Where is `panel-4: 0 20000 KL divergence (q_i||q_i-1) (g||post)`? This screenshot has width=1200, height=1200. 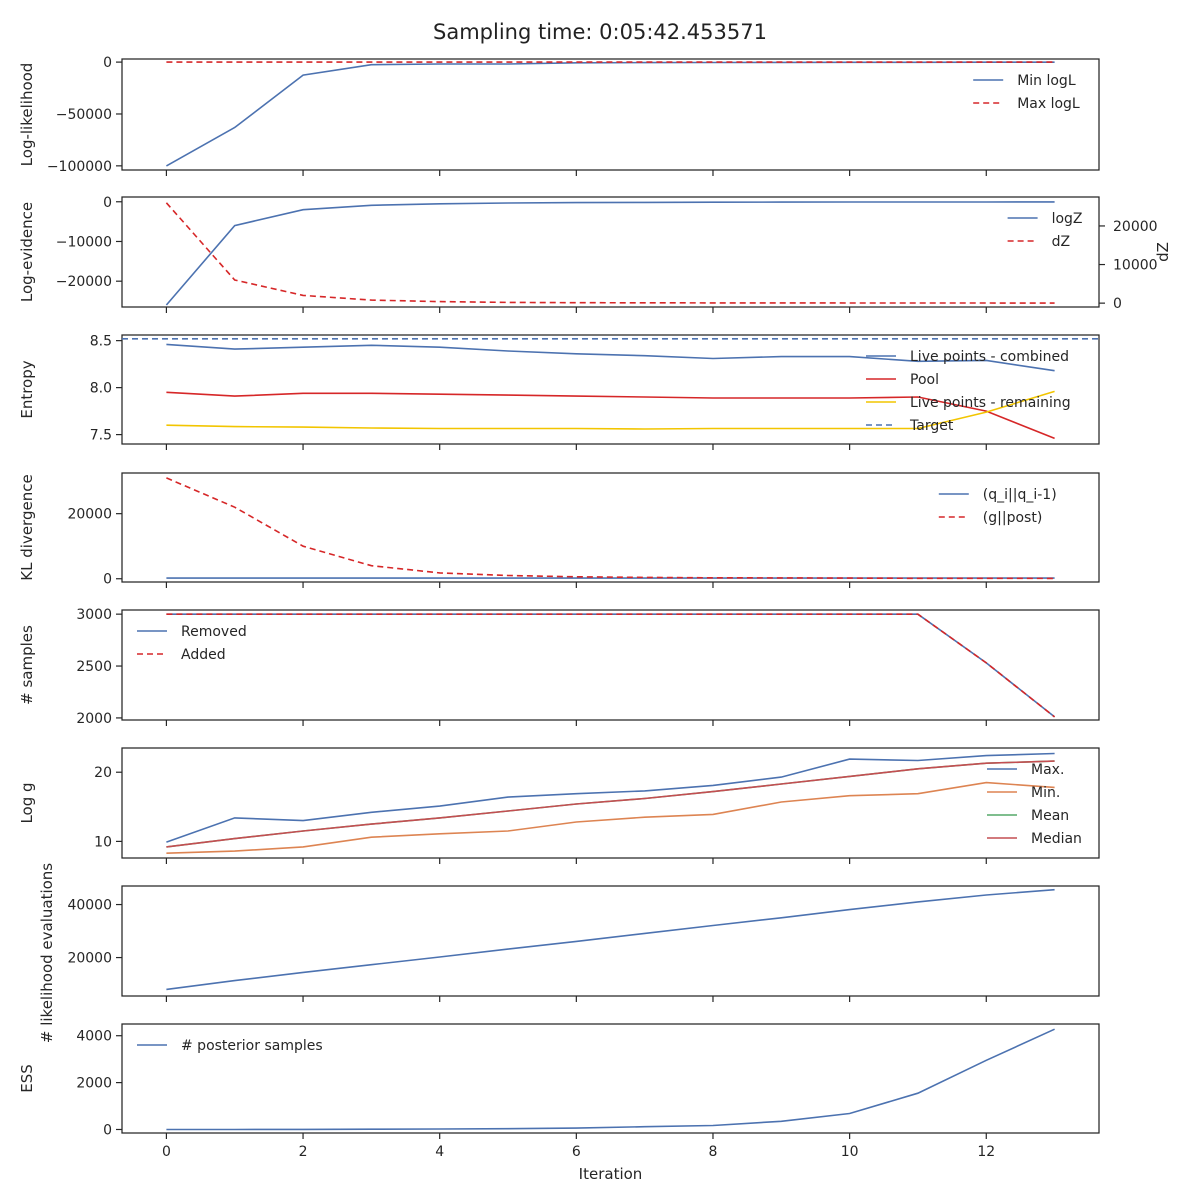 panel-4: 0 20000 KL divergence (q_i||q_i-1) (g||post) is located at coordinates (559, 530).